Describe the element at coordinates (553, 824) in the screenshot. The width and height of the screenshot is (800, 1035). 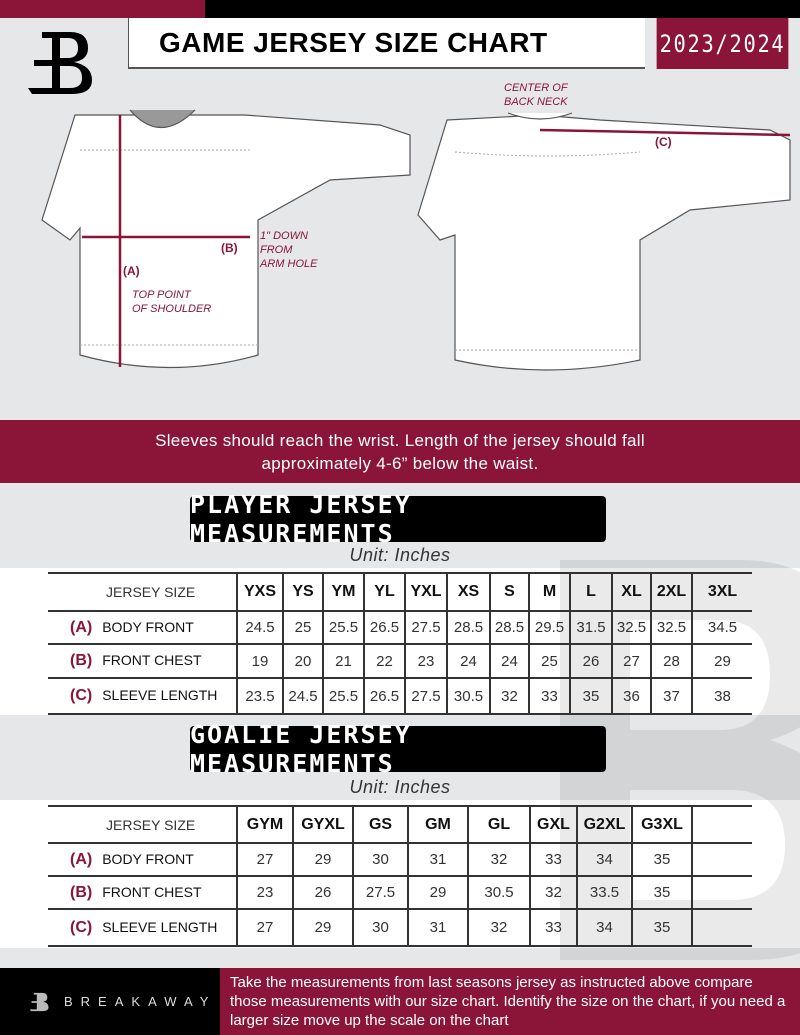
I see `size-header: GXL` at that location.